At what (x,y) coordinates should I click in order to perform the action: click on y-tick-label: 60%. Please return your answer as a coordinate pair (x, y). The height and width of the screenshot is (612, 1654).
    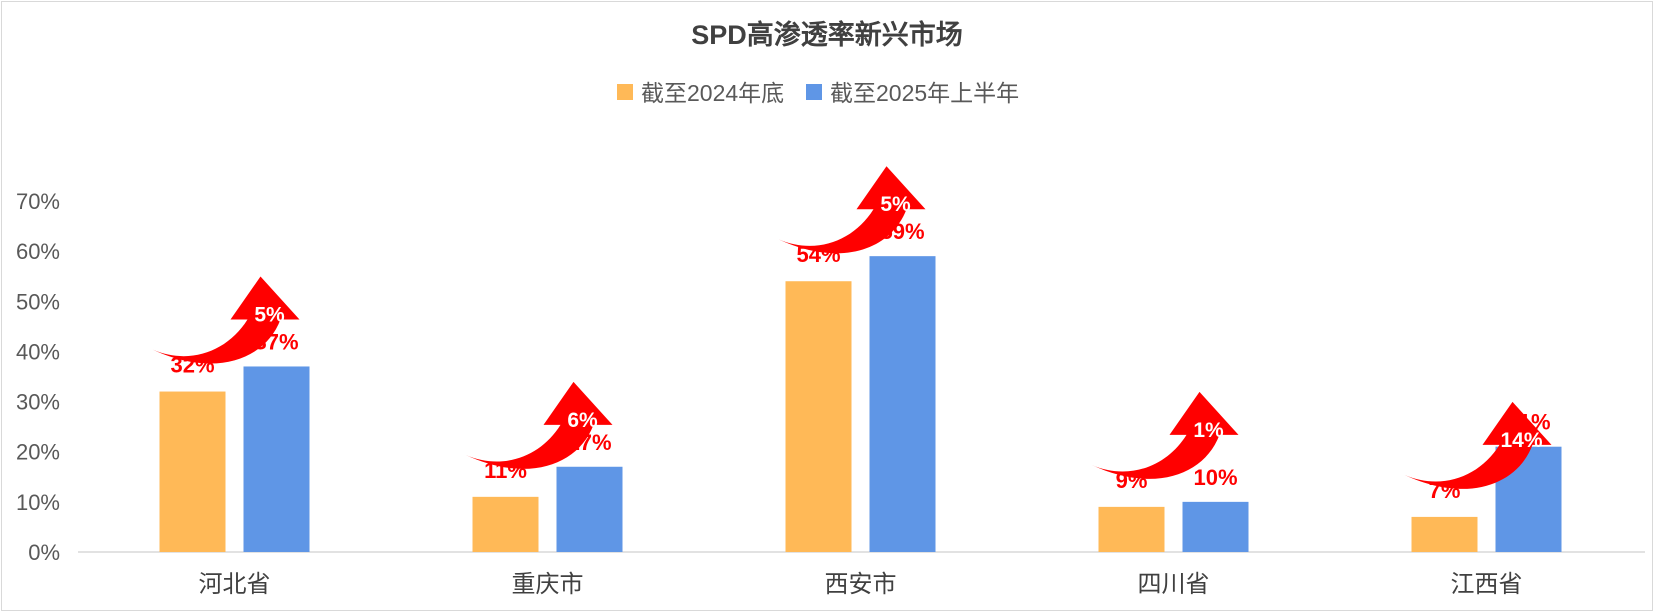
    Looking at the image, I should click on (38, 251).